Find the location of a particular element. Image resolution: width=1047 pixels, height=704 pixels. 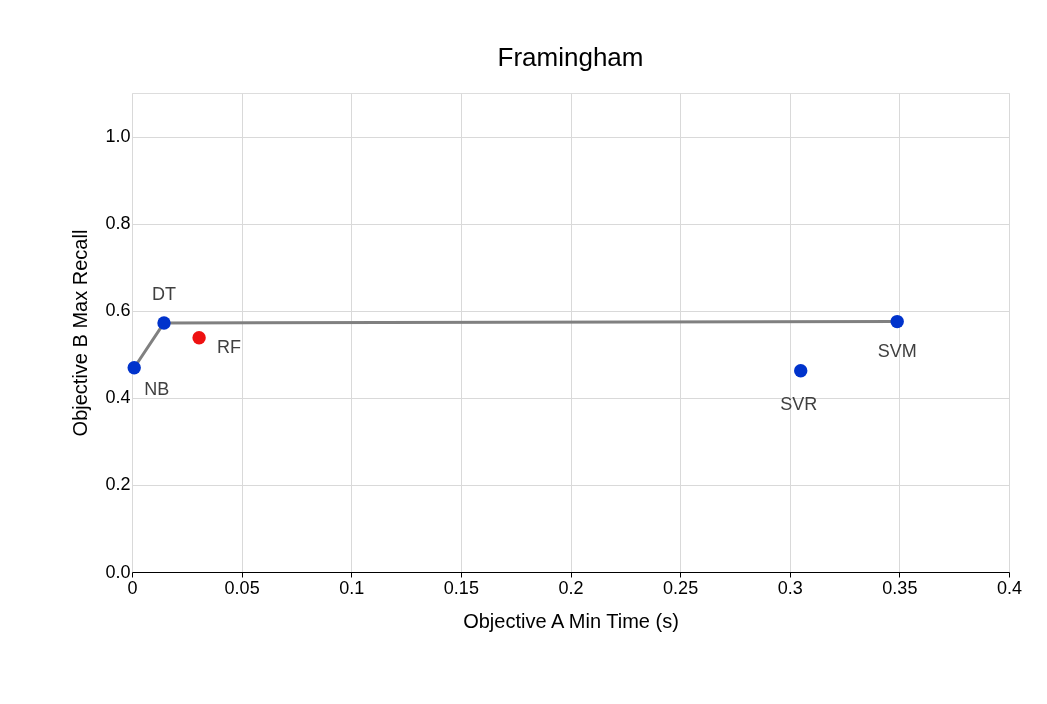

annotation: SVR is located at coordinates (799, 403).